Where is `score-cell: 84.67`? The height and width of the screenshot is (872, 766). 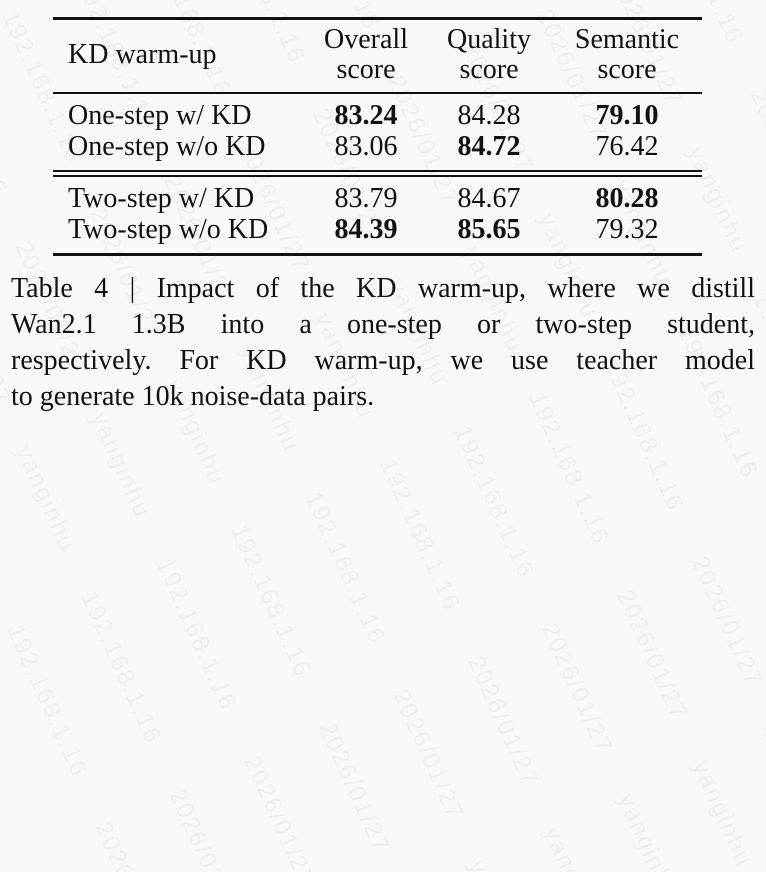
score-cell: 84.67 is located at coordinates (489, 198).